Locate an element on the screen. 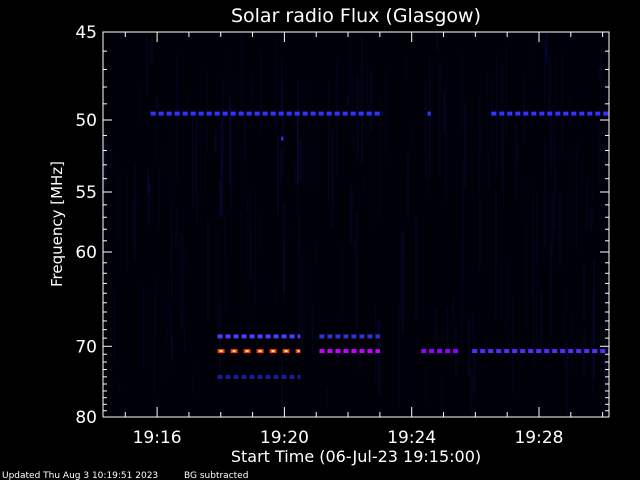  y-tick-label: 80 is located at coordinates (86, 418).